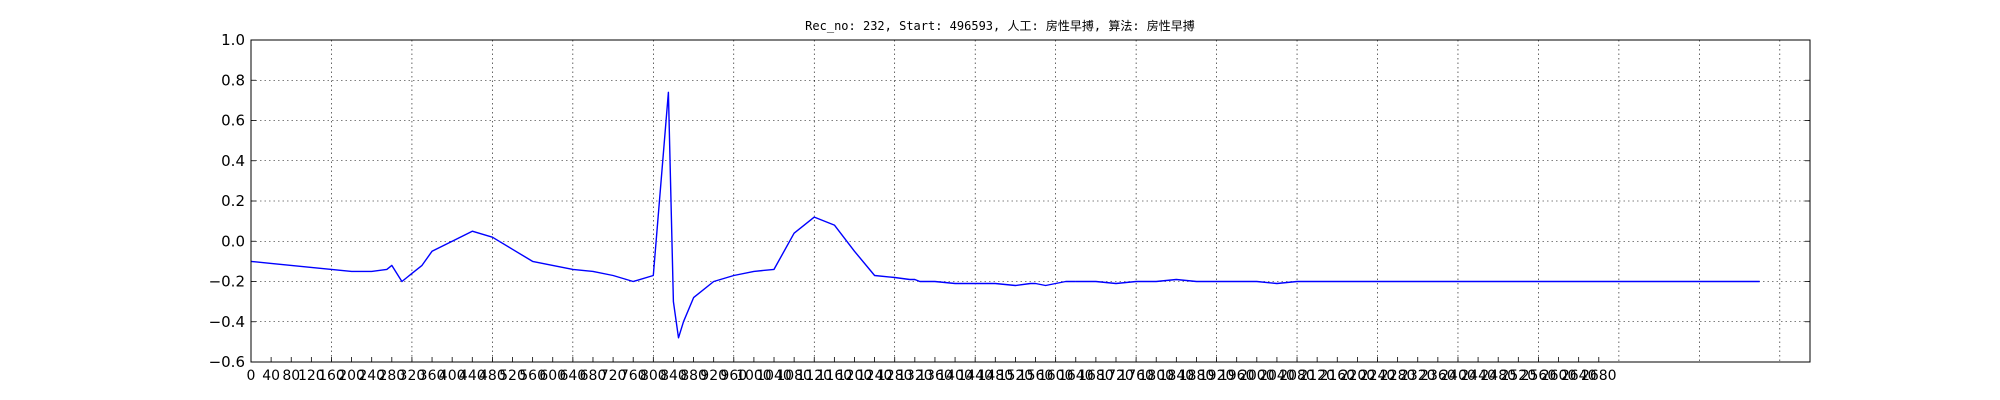 The height and width of the screenshot is (400, 2000). I want to click on x-tick-label: 120, so click(311, 376).